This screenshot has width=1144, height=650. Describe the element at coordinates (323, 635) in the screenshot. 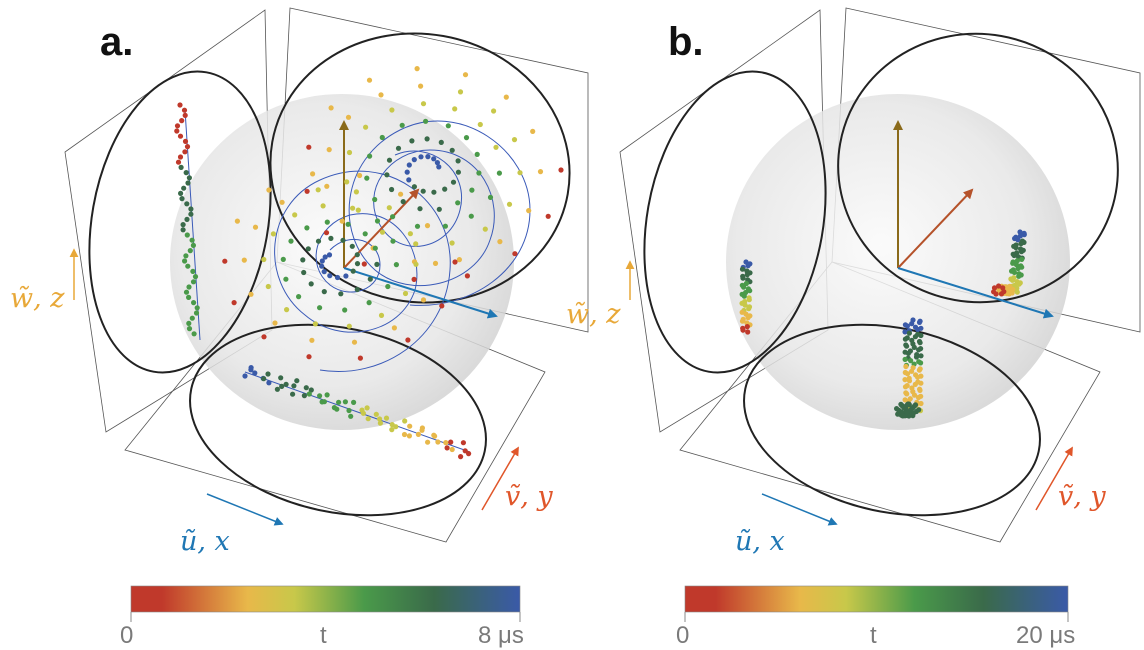

I see `panel-a-colorbar-mid: t` at that location.